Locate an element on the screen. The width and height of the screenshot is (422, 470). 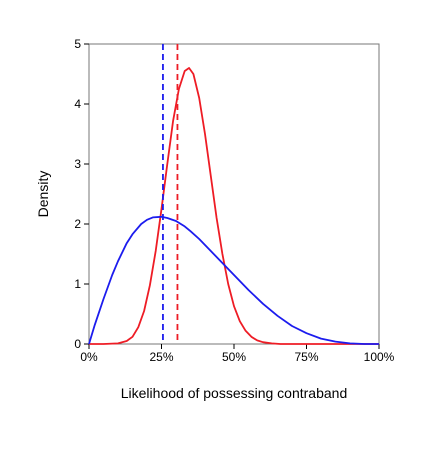
y-tick-label: 2 is located at coordinates (77, 224).